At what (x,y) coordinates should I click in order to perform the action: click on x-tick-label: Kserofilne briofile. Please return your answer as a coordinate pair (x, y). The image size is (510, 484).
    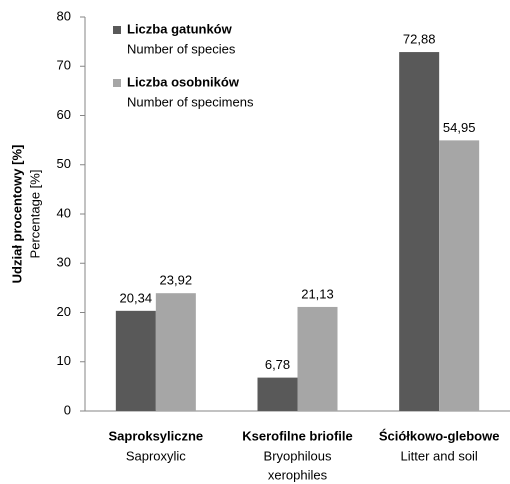
    Looking at the image, I should click on (297, 435).